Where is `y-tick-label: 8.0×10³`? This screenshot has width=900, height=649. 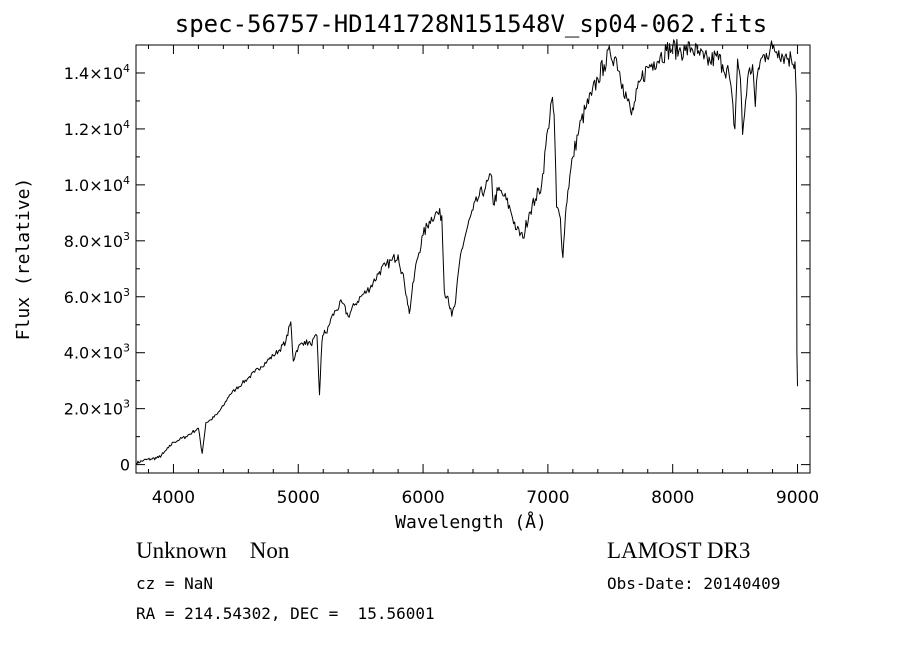 y-tick-label: 8.0×10³ is located at coordinates (97, 240).